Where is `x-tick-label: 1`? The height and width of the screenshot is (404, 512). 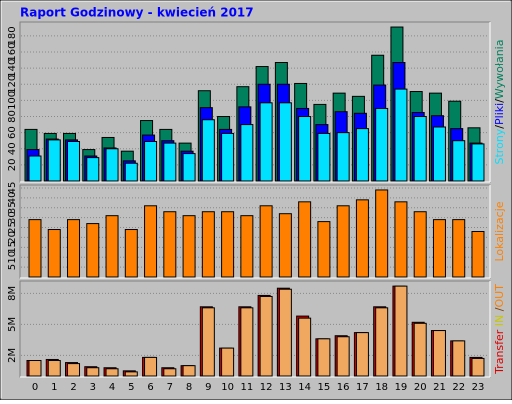 x-tick-label: 1 is located at coordinates (54, 387).